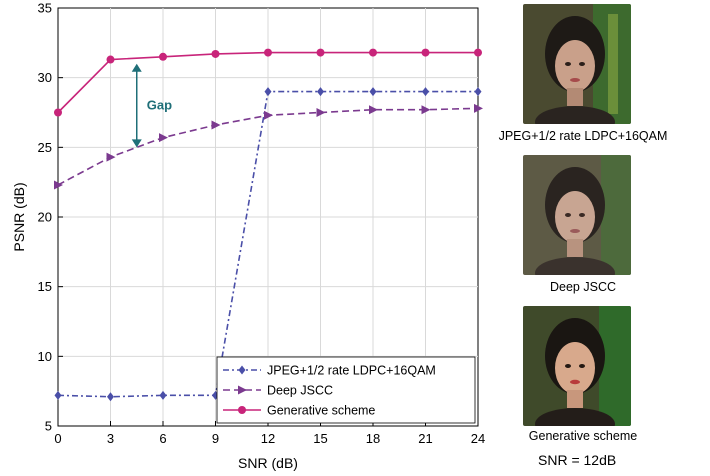 The image size is (710, 476). What do you see at coordinates (45, 77) in the screenshot?
I see `y-tick-label: 30` at bounding box center [45, 77].